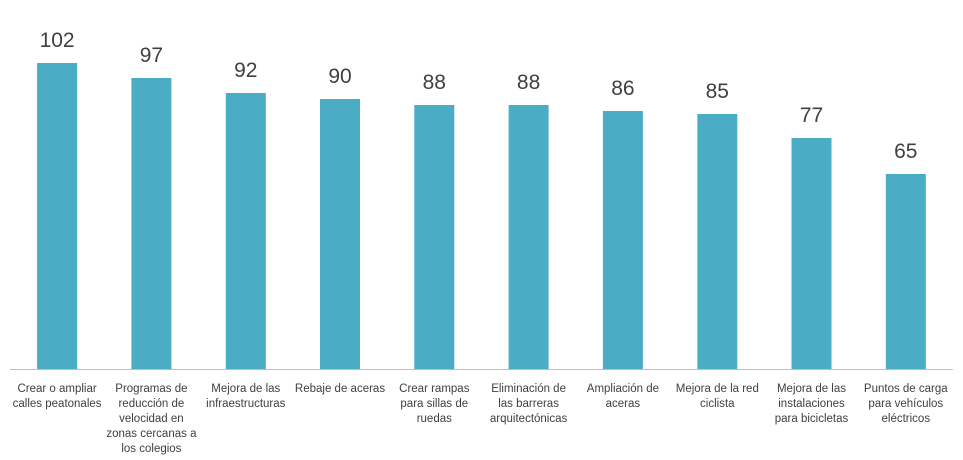  I want to click on data-label-6: 86, so click(622, 88).